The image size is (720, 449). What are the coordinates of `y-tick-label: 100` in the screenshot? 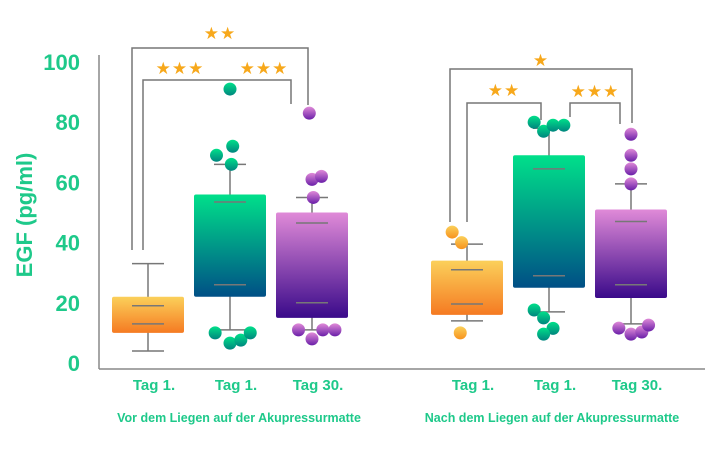 It's located at (61, 62).